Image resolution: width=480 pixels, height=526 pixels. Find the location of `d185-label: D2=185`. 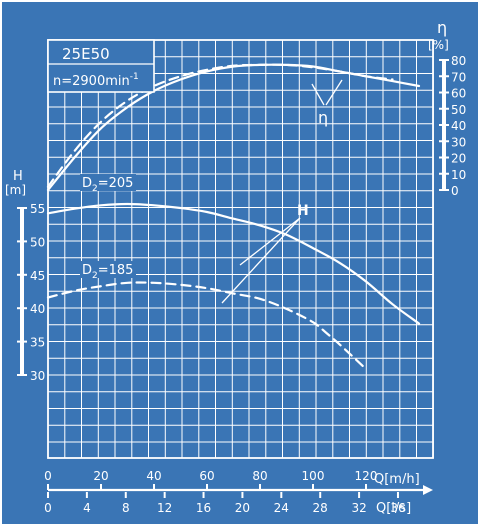

d185-label: D2=185 is located at coordinates (107, 272).